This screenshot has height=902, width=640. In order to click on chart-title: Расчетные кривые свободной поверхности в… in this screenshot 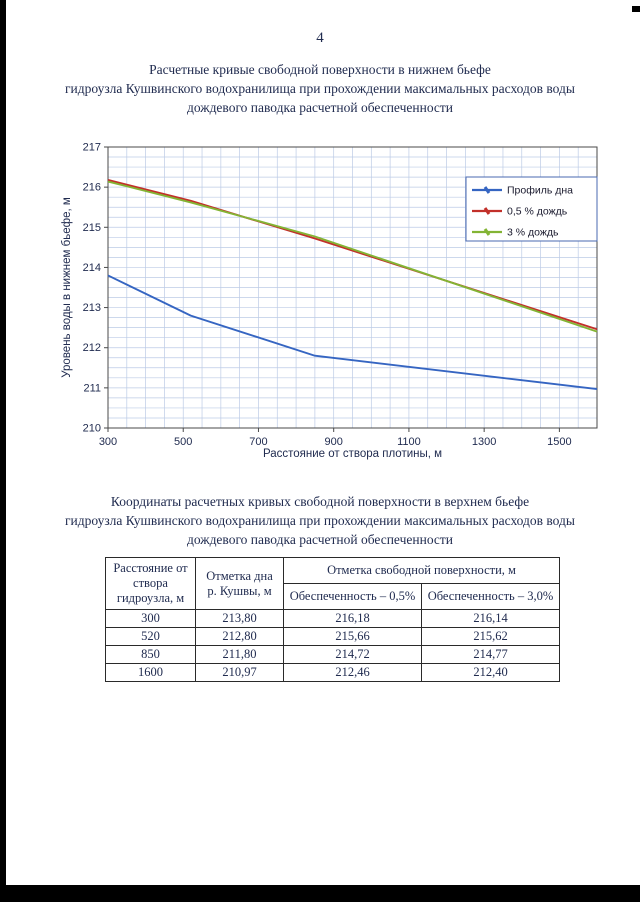, I will do `click(320, 88)`.